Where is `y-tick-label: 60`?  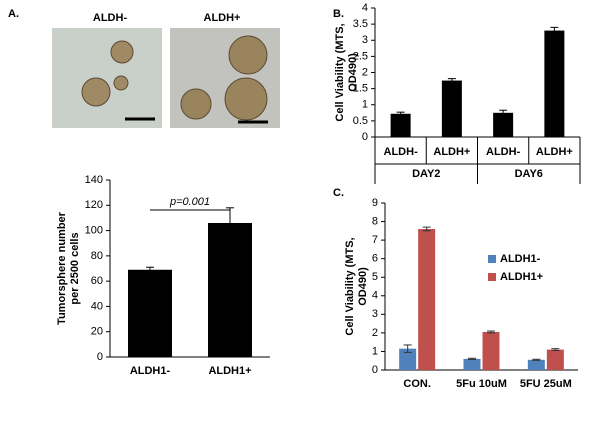 y-tick-label: 60 is located at coordinates (97, 281).